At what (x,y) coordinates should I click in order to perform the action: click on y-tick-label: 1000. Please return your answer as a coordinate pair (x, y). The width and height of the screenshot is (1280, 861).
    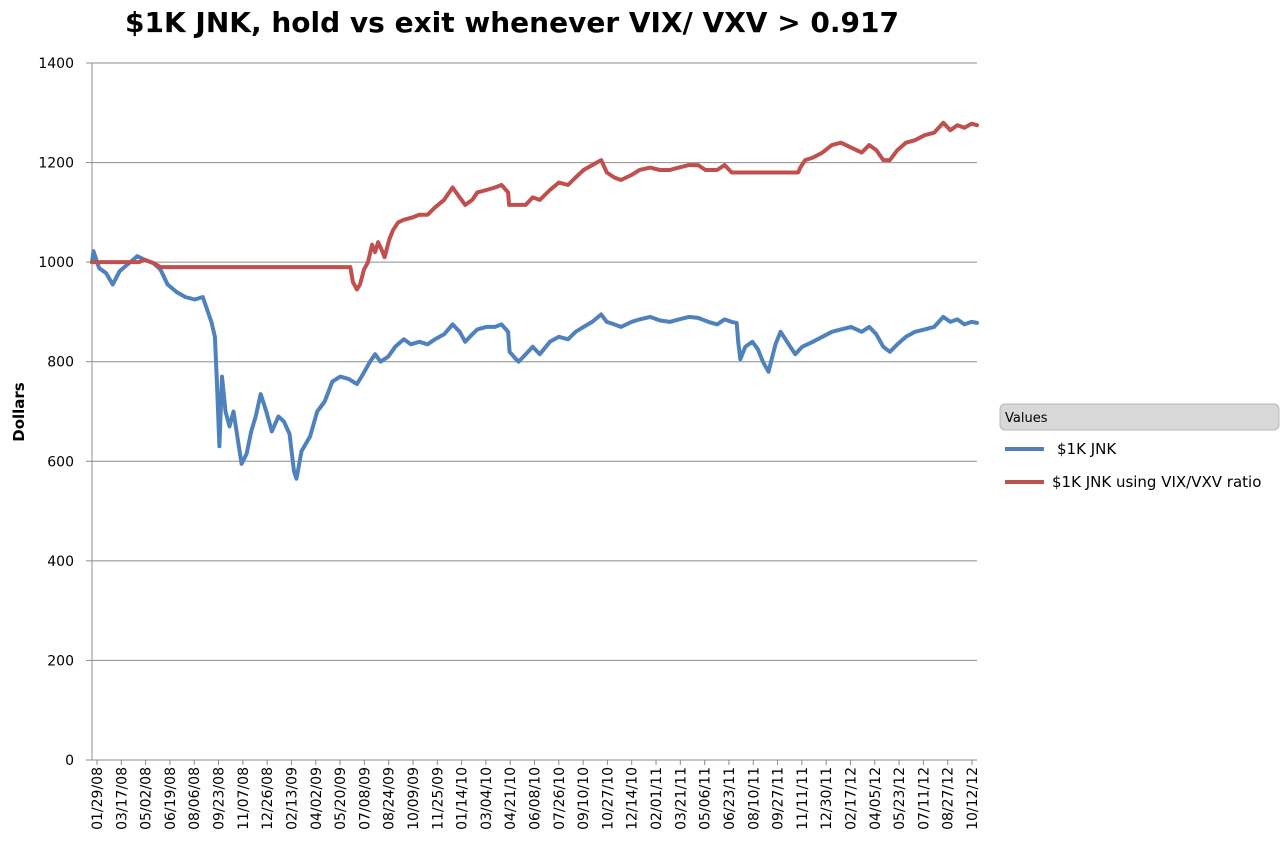
    Looking at the image, I should click on (56, 263).